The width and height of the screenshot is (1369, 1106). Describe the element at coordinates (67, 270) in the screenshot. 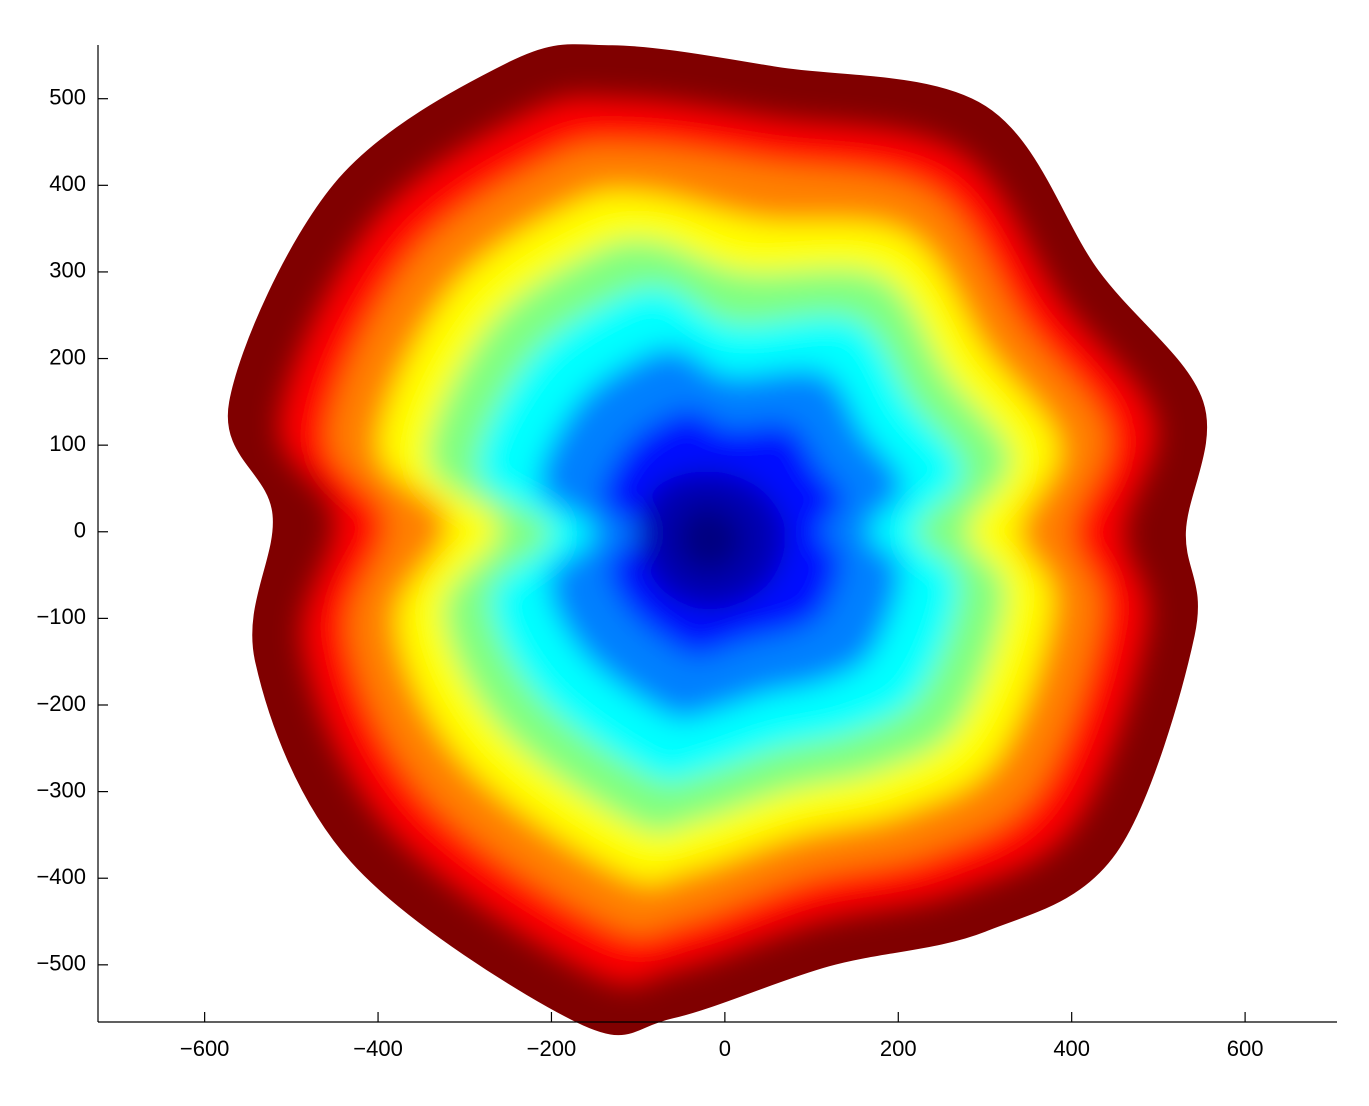

I see `y-tick-label: 300` at that location.